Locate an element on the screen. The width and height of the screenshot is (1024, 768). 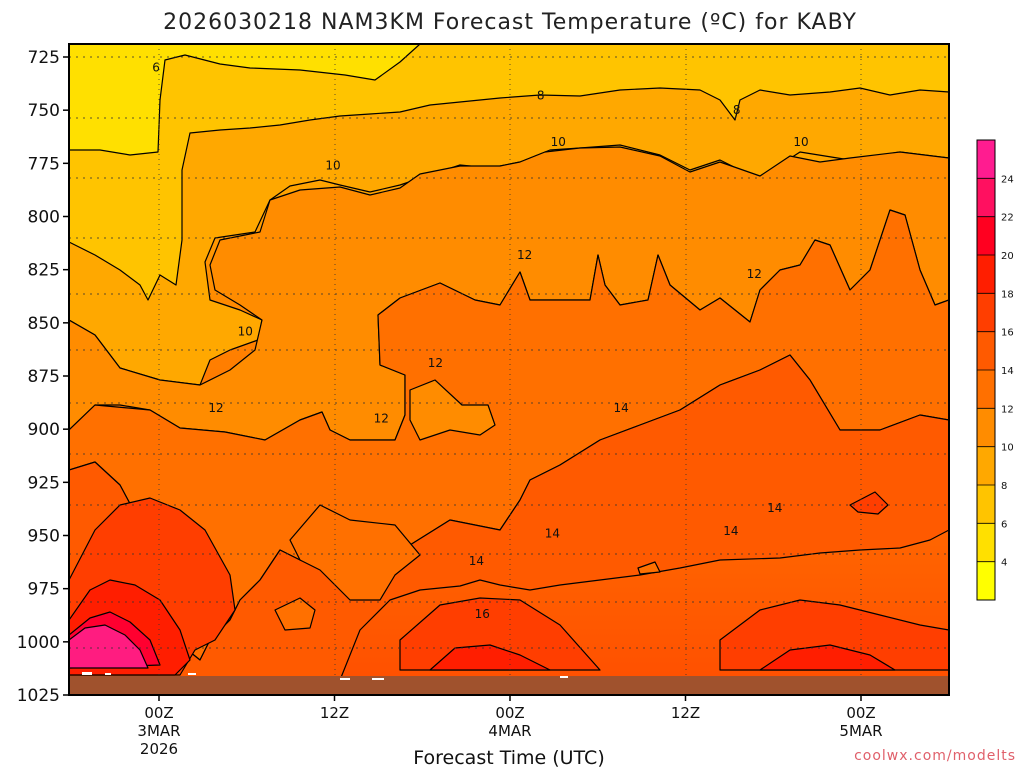
colorbar-tick-label: 24 is located at coordinates (1007, 179).